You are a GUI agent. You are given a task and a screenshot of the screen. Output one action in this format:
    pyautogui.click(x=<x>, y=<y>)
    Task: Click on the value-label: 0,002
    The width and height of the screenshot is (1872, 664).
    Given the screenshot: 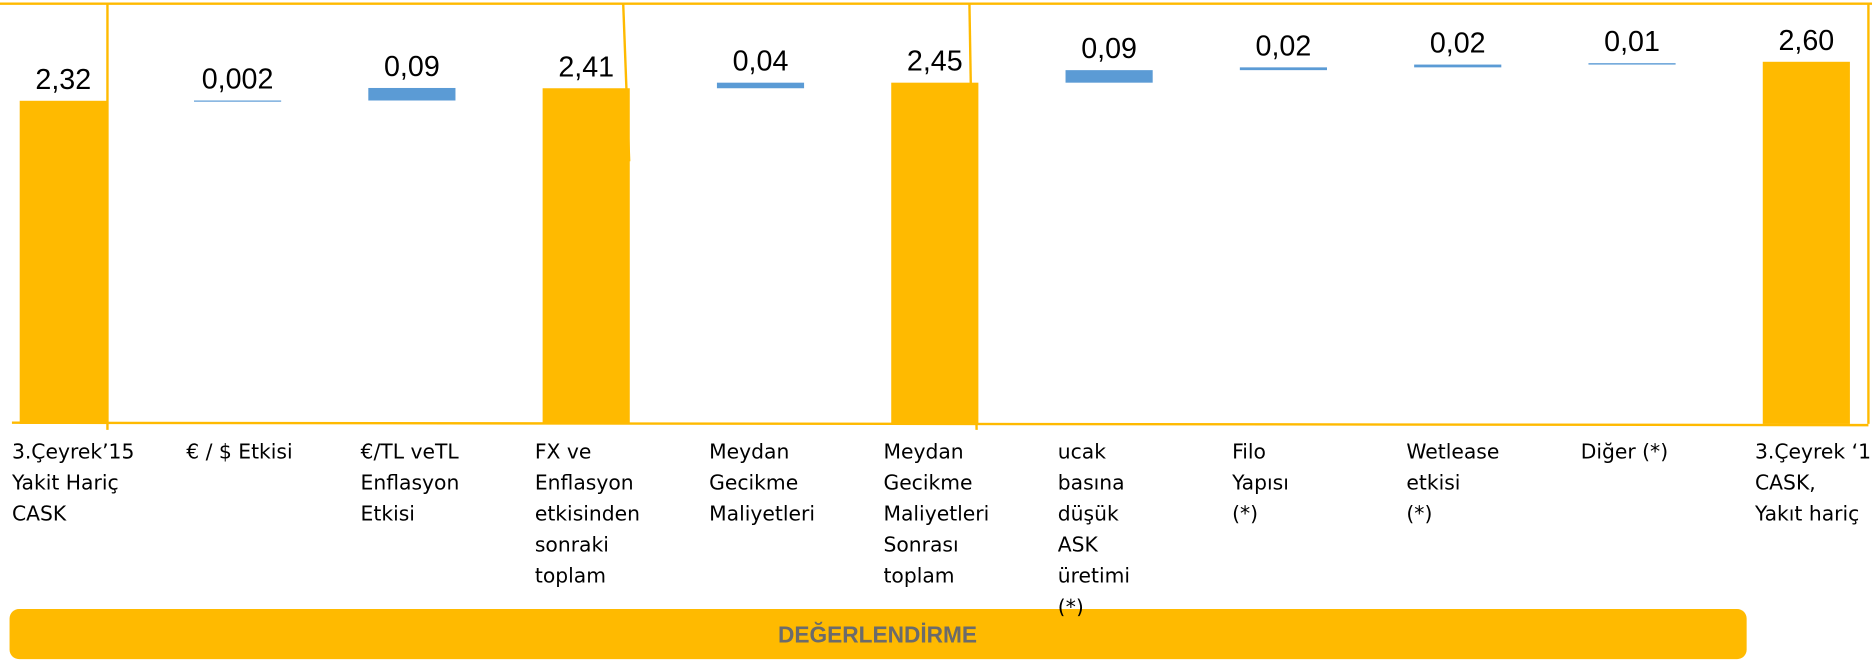 What is the action you would take?
    pyautogui.click(x=238, y=80)
    